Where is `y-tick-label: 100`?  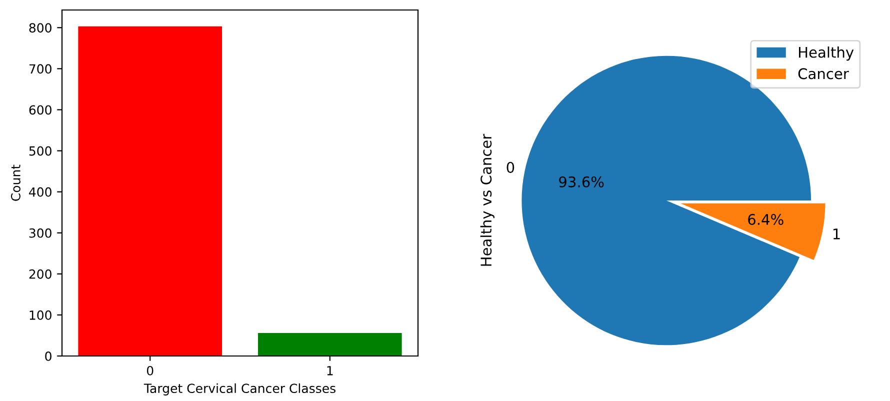 y-tick-label: 100 is located at coordinates (41, 315).